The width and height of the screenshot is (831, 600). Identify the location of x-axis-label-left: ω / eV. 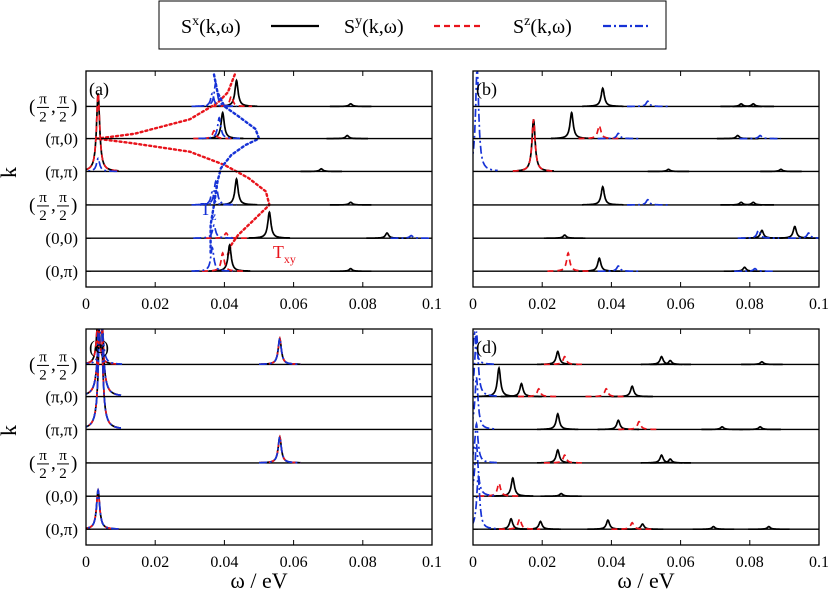
(258, 580).